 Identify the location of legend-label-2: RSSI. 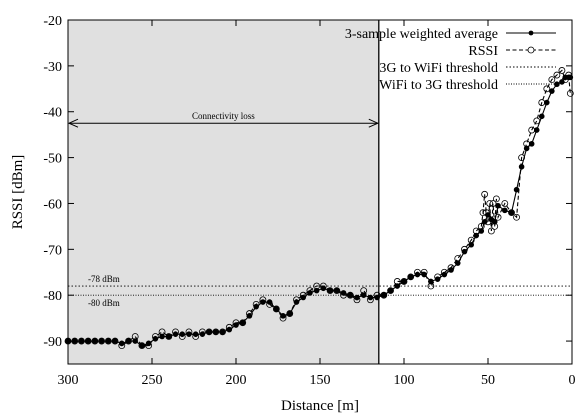
(483, 51).